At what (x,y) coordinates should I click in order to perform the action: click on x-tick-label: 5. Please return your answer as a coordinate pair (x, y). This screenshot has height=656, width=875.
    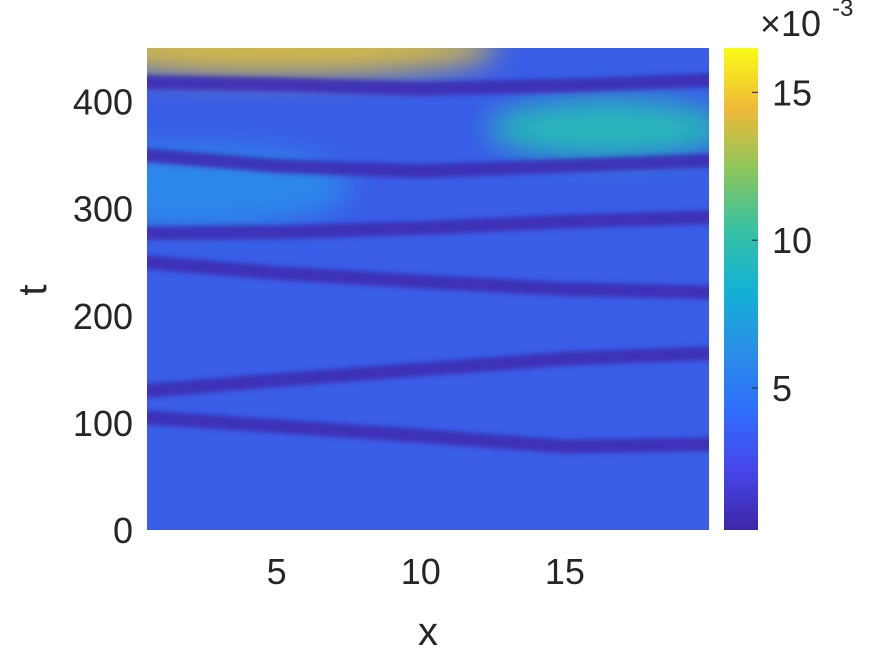
    Looking at the image, I should click on (277, 571).